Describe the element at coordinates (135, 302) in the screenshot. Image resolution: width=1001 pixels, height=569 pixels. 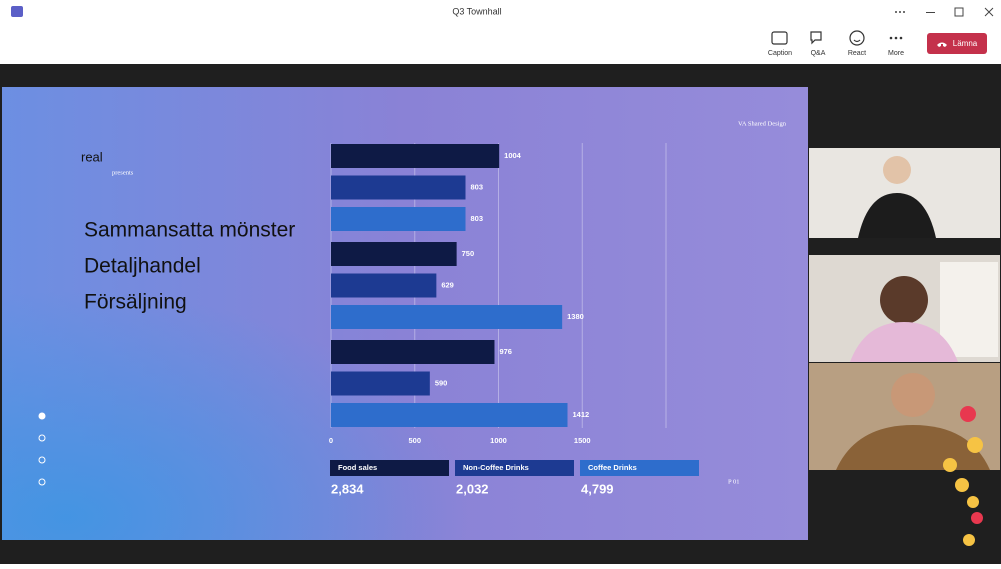
I see `slide-heading: Försäljning` at that location.